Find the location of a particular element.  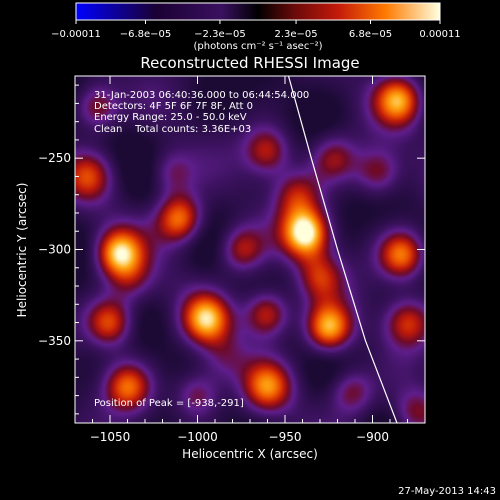

colorbar-tick-label: 2.3e−05 is located at coordinates (295, 34).